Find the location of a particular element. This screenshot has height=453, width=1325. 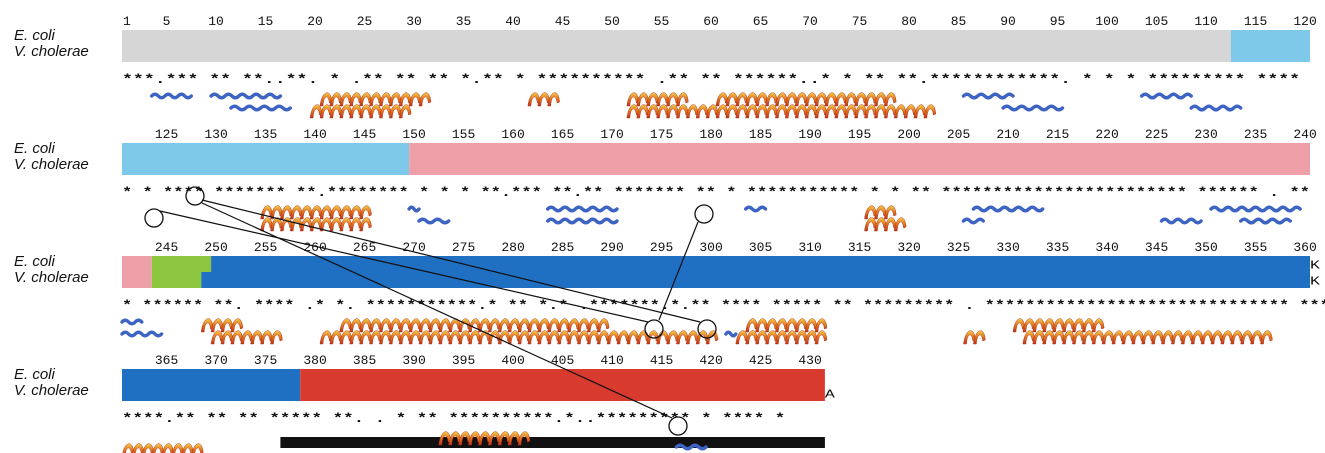

position-number: 265 is located at coordinates (364, 247).